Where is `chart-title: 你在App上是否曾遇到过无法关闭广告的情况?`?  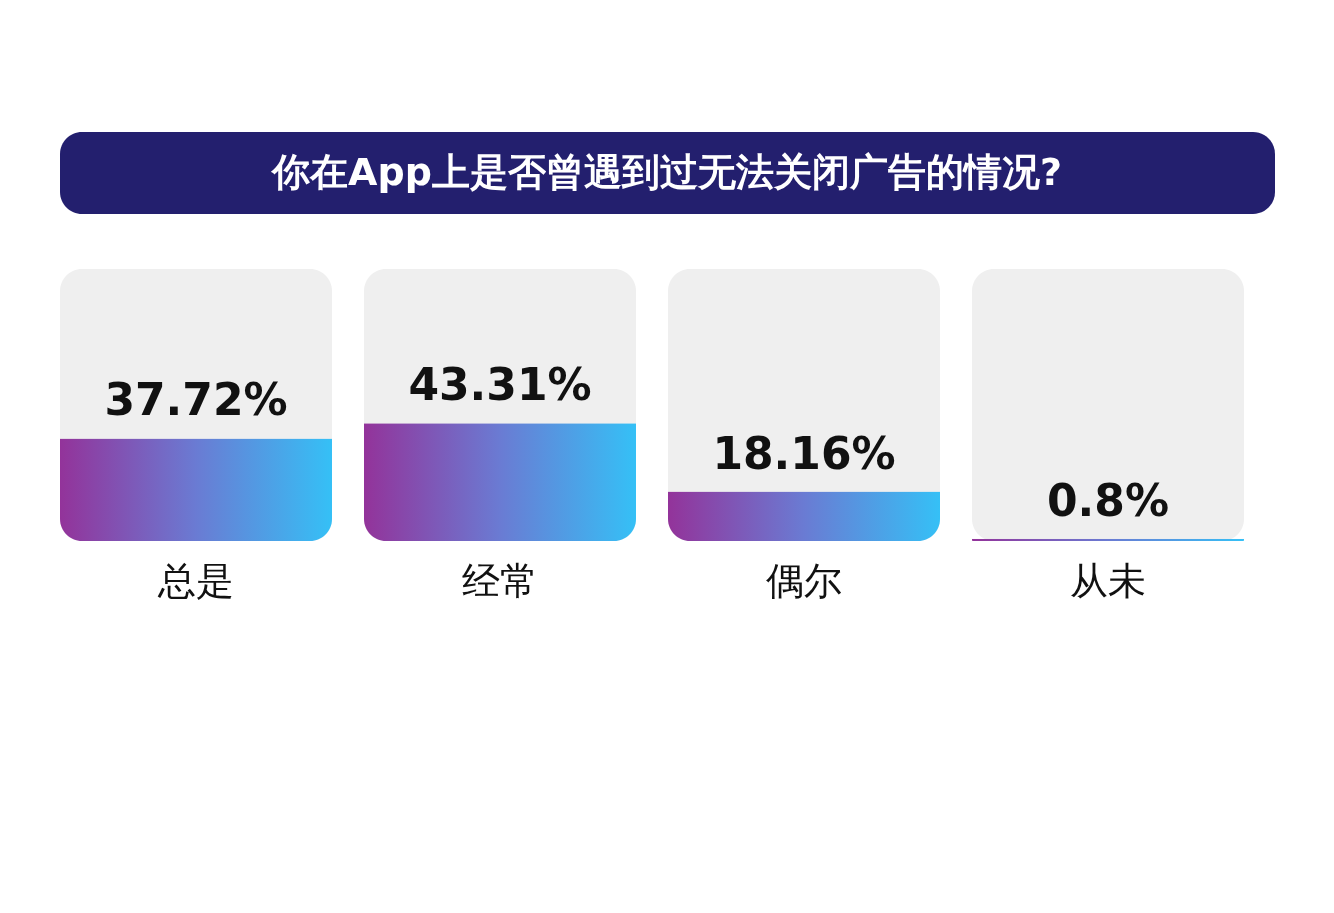
chart-title: 你在App上是否曾遇到过无法关闭广告的情况? is located at coordinates (666, 172).